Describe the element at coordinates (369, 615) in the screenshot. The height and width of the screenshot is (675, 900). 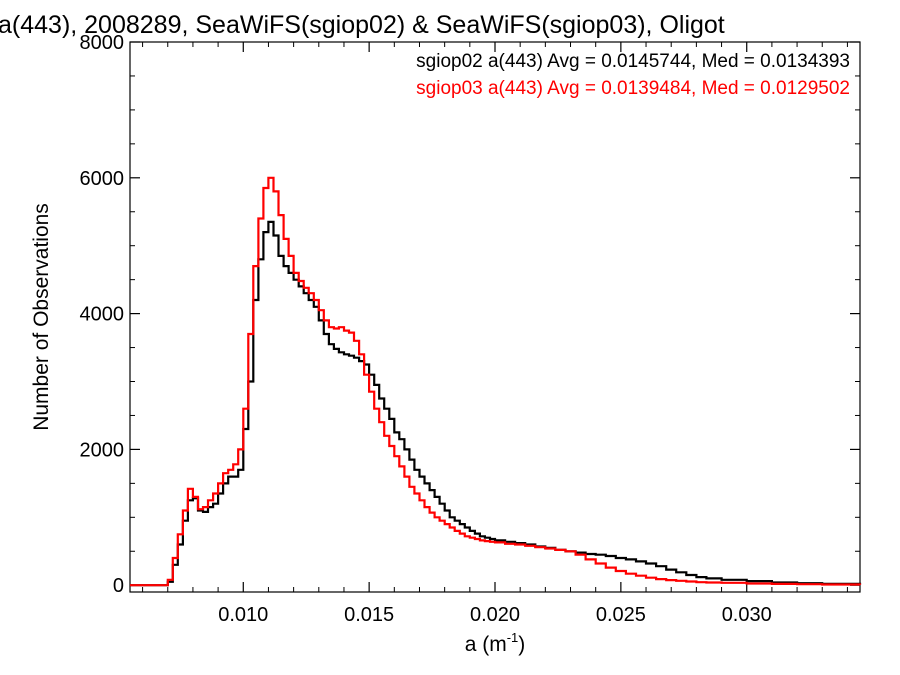
I see `x-tick-label: 0.015` at that location.